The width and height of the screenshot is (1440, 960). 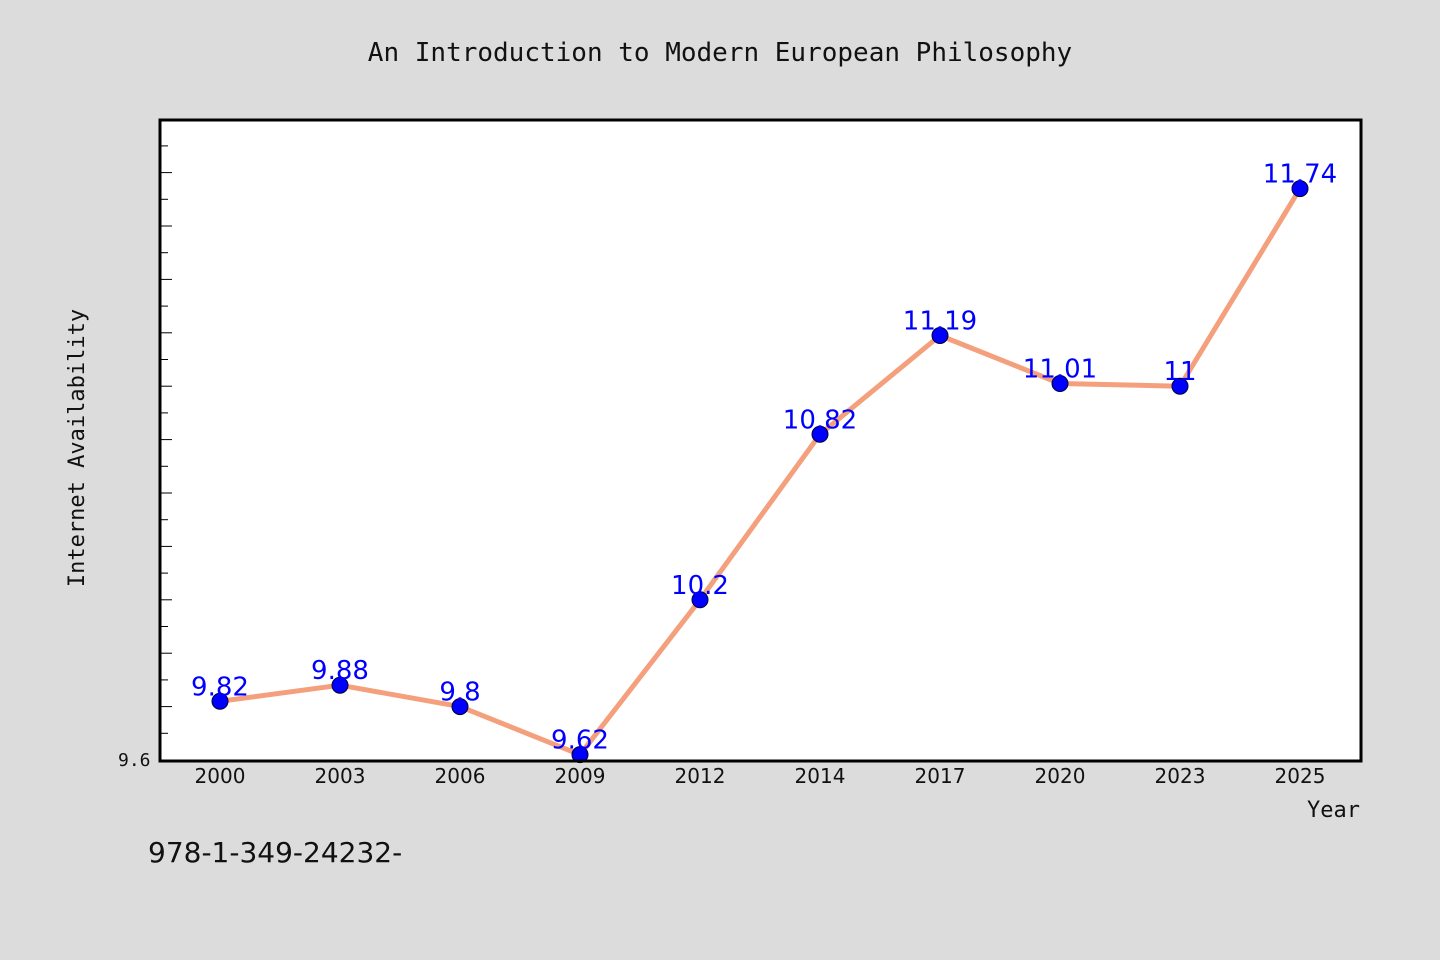 What do you see at coordinates (1060, 370) in the screenshot?
I see `data-label: 11.01` at bounding box center [1060, 370].